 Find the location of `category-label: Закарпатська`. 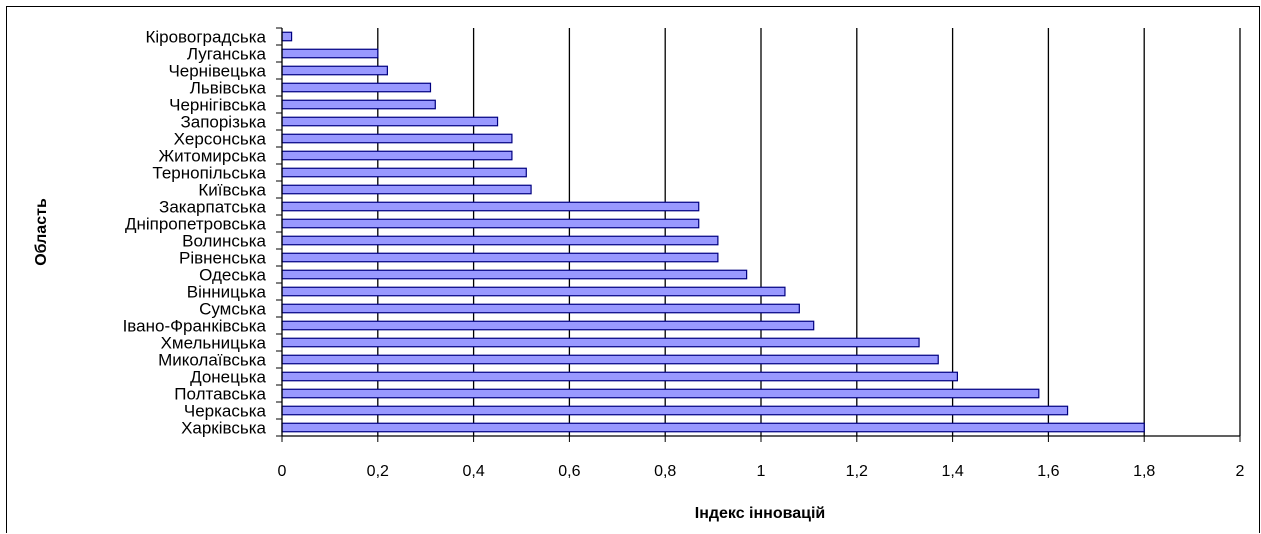

category-label: Закарпатська is located at coordinates (212, 207).